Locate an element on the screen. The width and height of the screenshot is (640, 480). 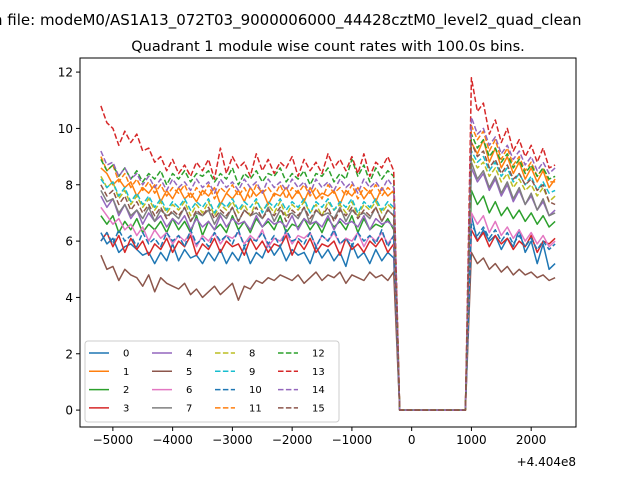
legend-label-8: 8 is located at coordinates (252, 354).